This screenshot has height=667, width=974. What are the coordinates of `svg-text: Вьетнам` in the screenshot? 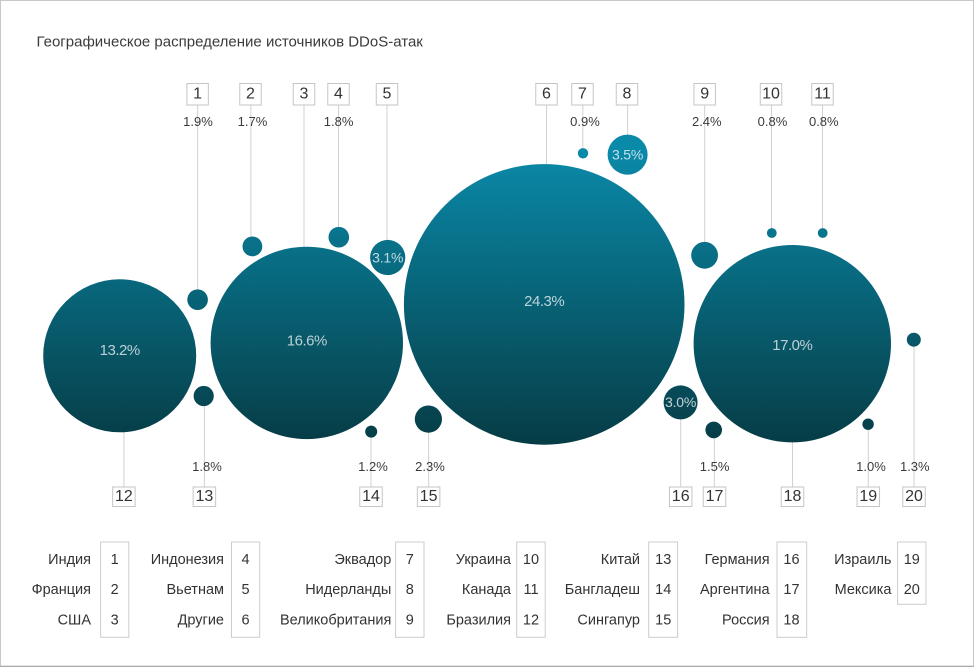 It's located at (196, 590).